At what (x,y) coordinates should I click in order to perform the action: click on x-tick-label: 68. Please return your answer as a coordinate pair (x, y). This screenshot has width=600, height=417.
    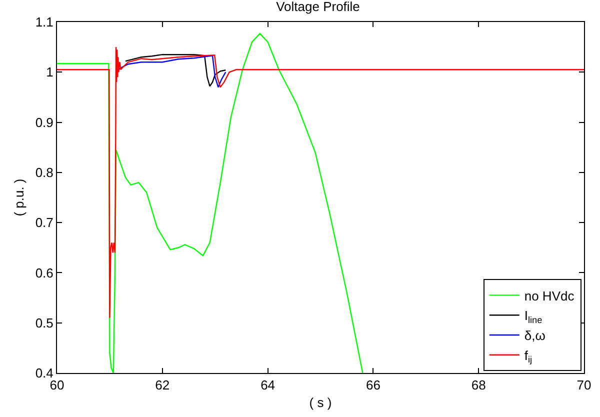
    Looking at the image, I should click on (478, 385).